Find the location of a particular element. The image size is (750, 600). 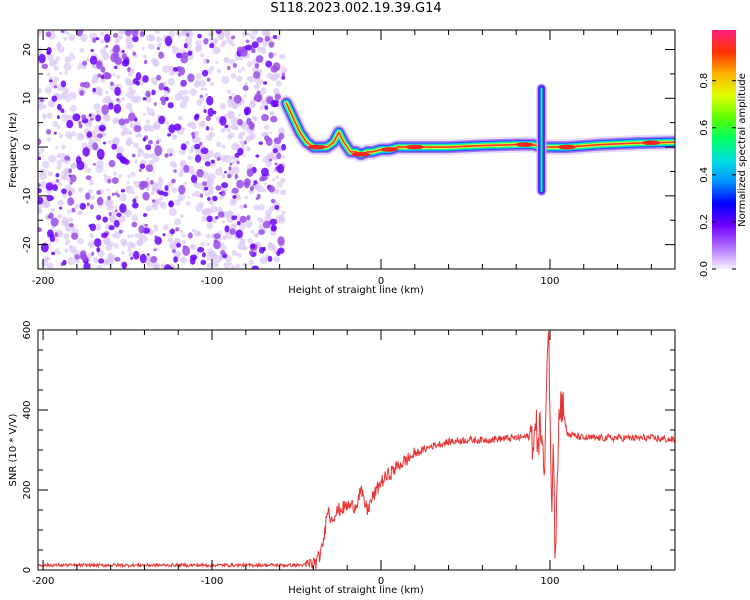

colorbar-label: Normalized spectral amplitude is located at coordinates (742, 150).